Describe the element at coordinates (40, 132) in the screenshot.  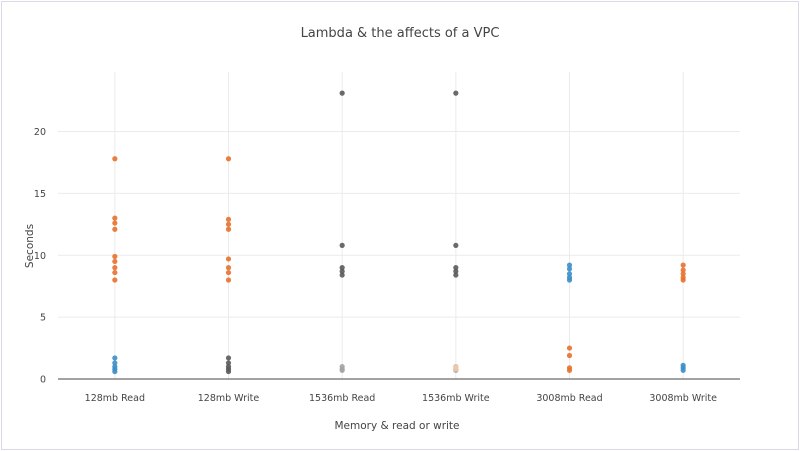
I see `y-tick-label: 20` at that location.